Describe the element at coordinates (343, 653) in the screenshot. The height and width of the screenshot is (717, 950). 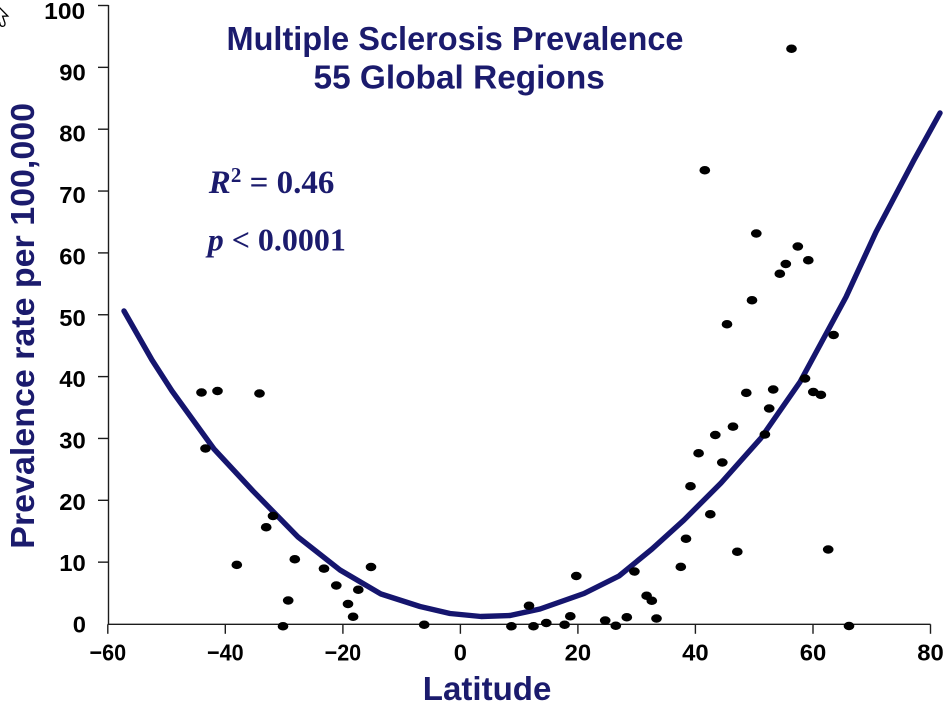
I see `svg-text: −20` at that location.